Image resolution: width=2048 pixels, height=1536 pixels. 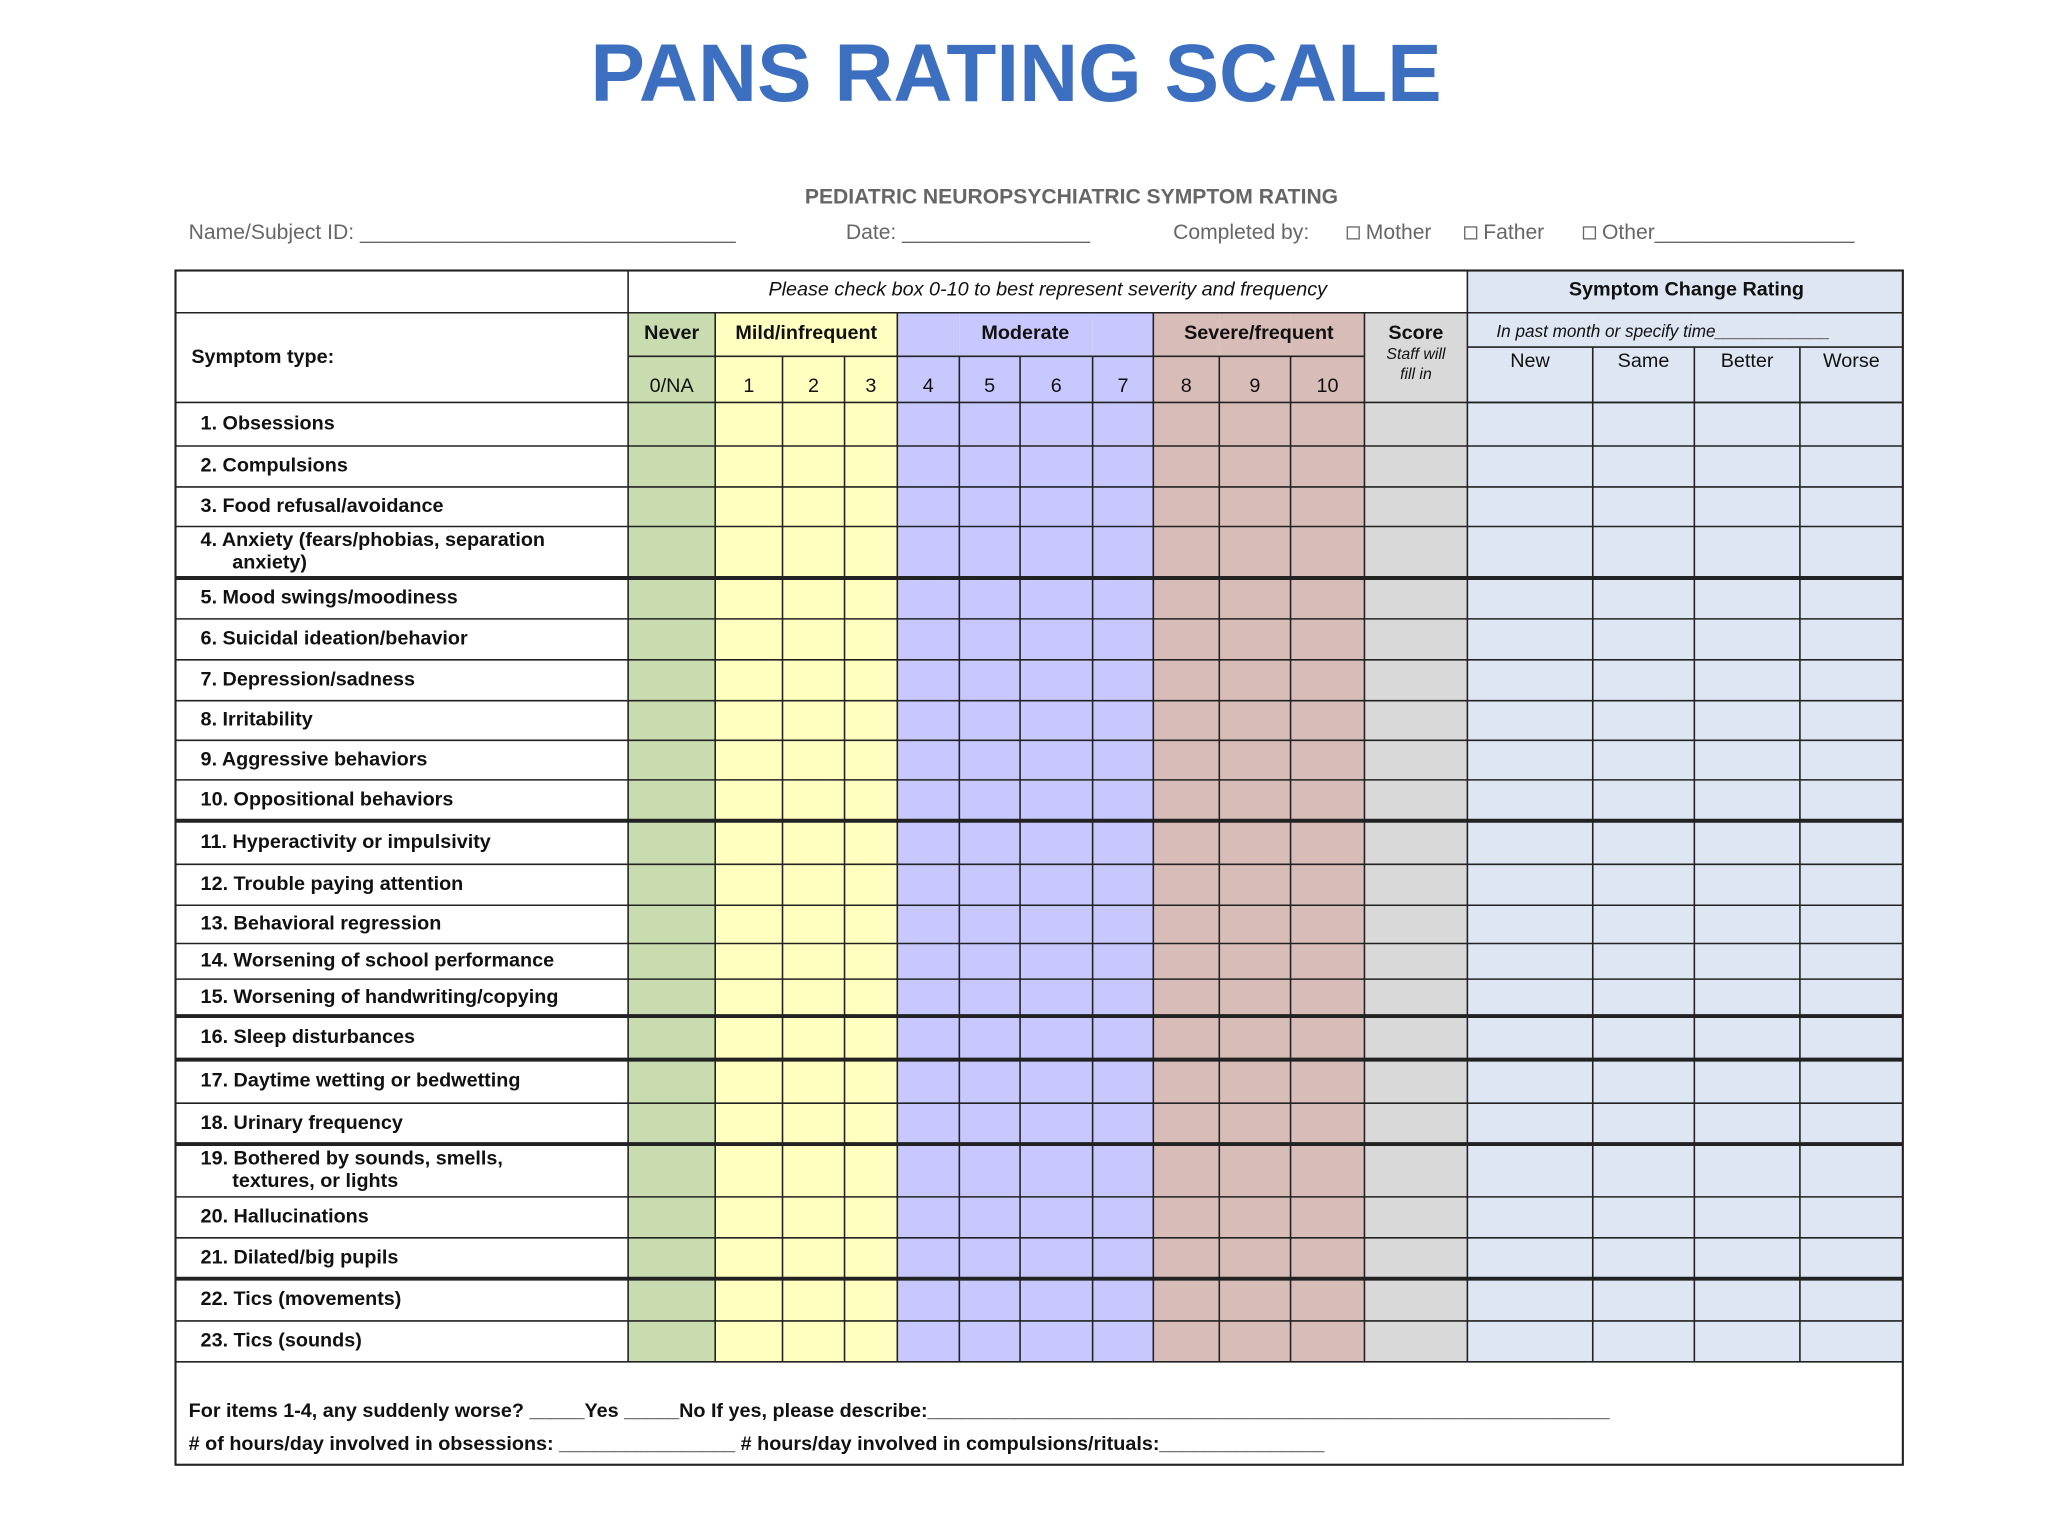 What do you see at coordinates (748, 386) in the screenshot?
I see `scale-label: 1` at bounding box center [748, 386].